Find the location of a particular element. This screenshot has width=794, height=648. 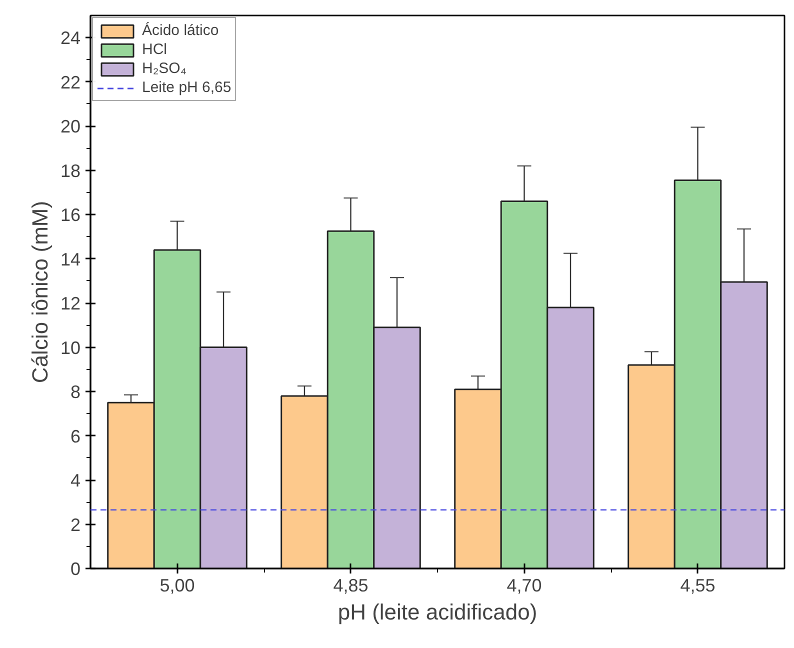

y-tick-label: 16 is located at coordinates (70, 215).